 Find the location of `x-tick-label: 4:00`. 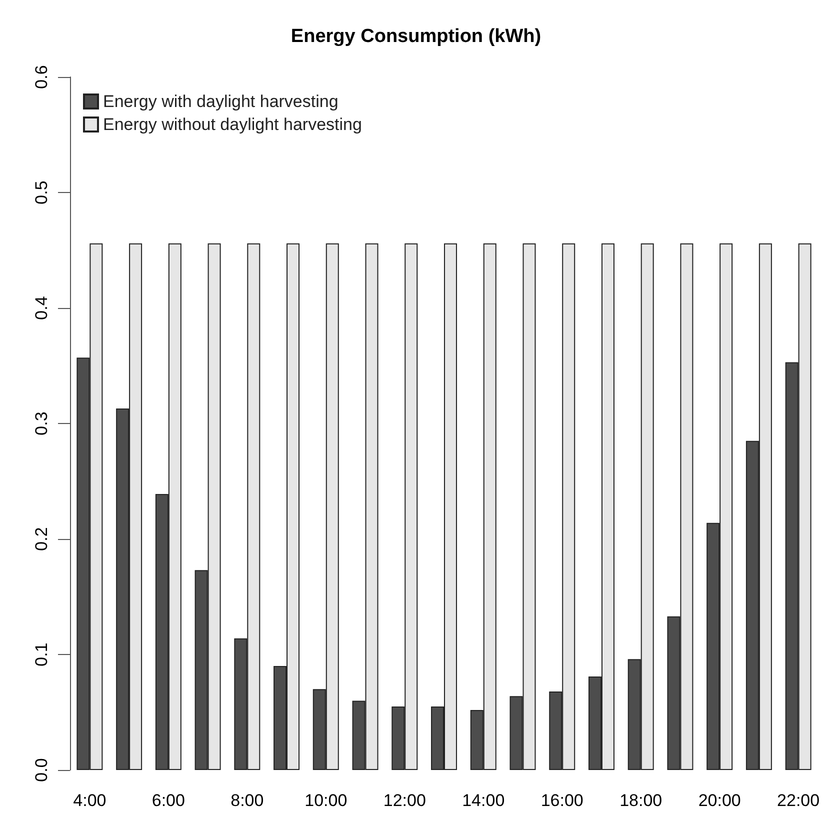

x-tick-label: 4:00 is located at coordinates (89, 800).